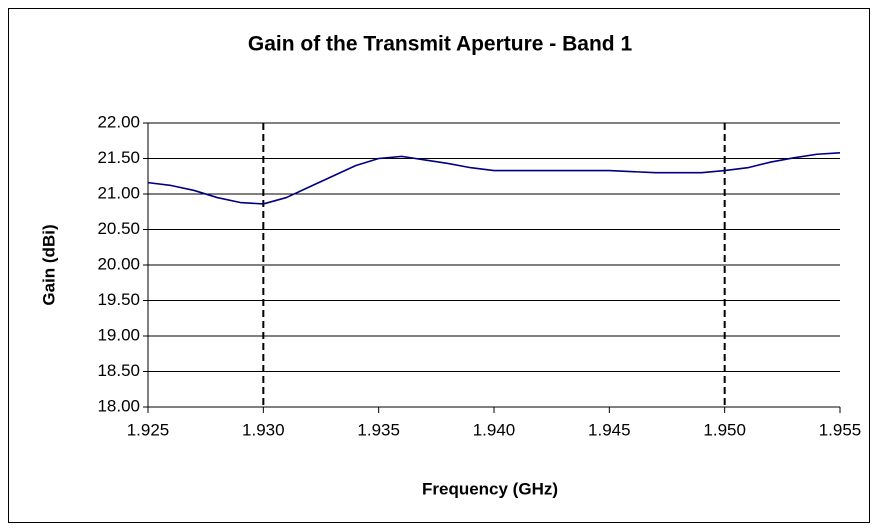 This screenshot has width=879, height=531. I want to click on x-tick-label: 1.935, so click(378, 429).